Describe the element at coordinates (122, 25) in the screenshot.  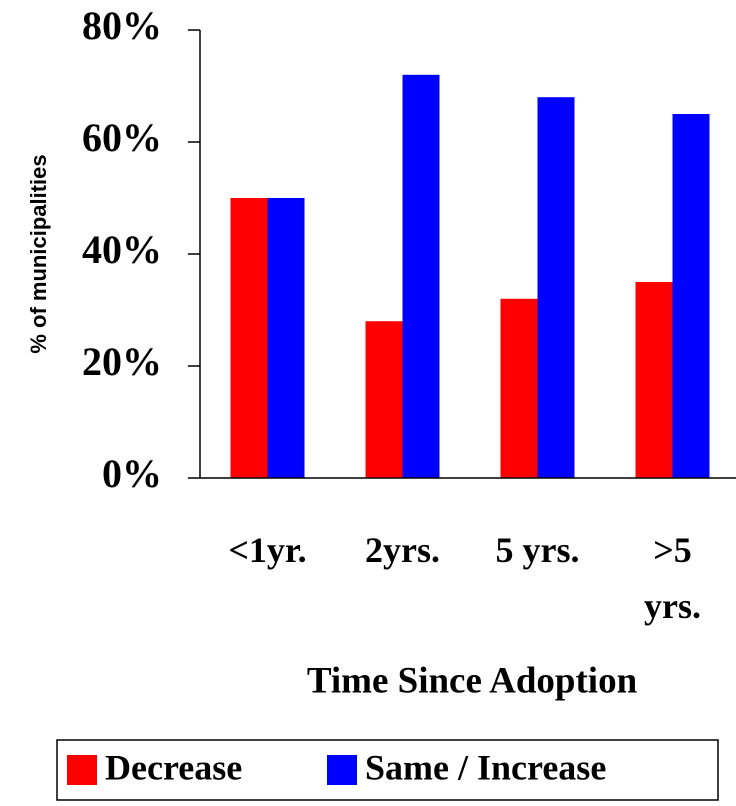
I see `y-tick-label: 80%` at that location.